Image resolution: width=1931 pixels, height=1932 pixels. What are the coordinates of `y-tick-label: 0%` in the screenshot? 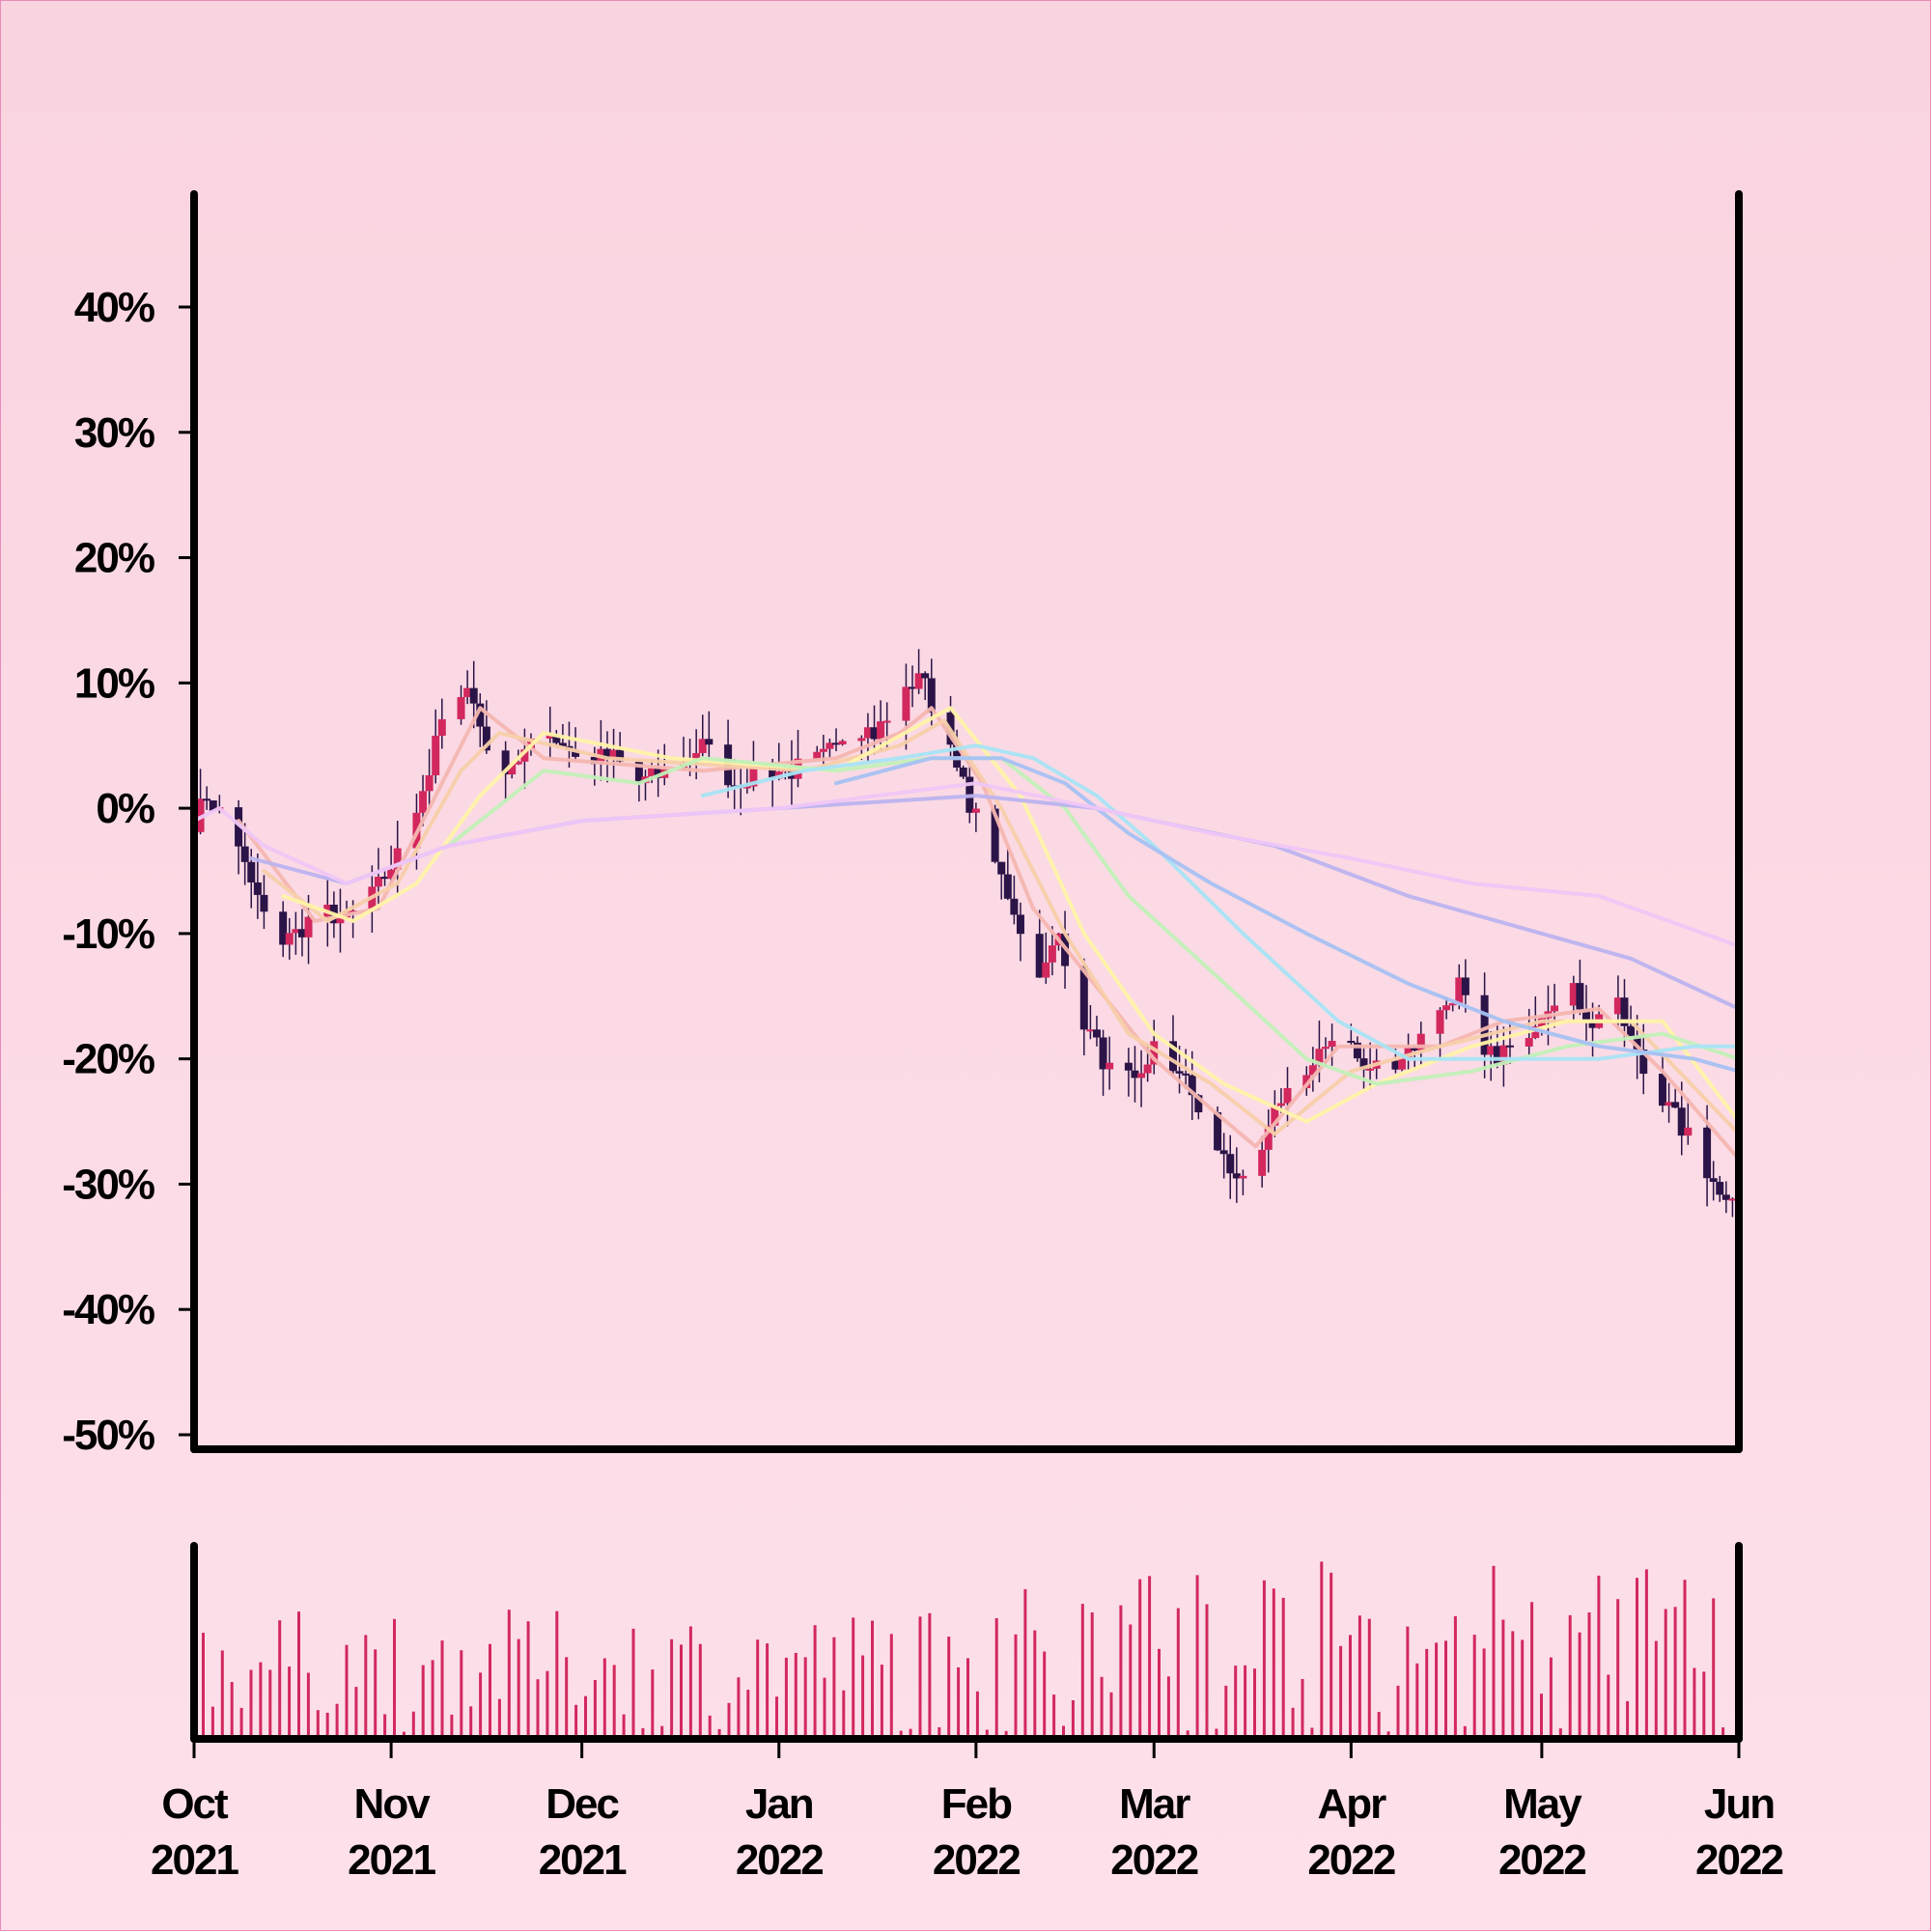 It's located at (125, 809).